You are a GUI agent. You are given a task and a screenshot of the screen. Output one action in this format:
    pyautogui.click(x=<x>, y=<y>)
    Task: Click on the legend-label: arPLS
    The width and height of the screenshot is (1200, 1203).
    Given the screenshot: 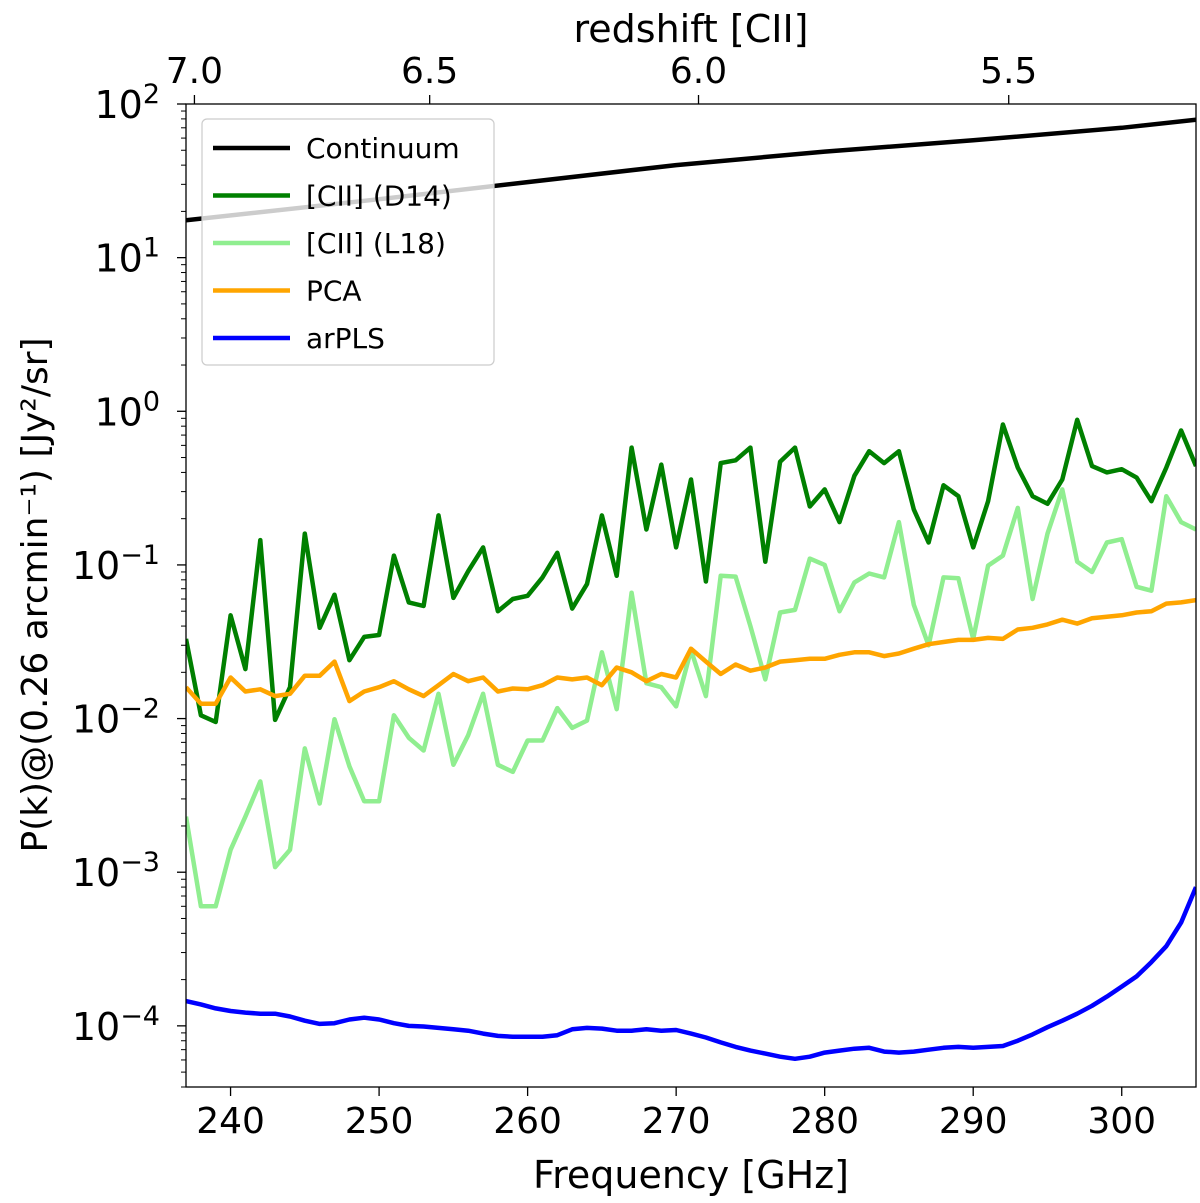 What is the action you would take?
    pyautogui.click(x=345, y=338)
    